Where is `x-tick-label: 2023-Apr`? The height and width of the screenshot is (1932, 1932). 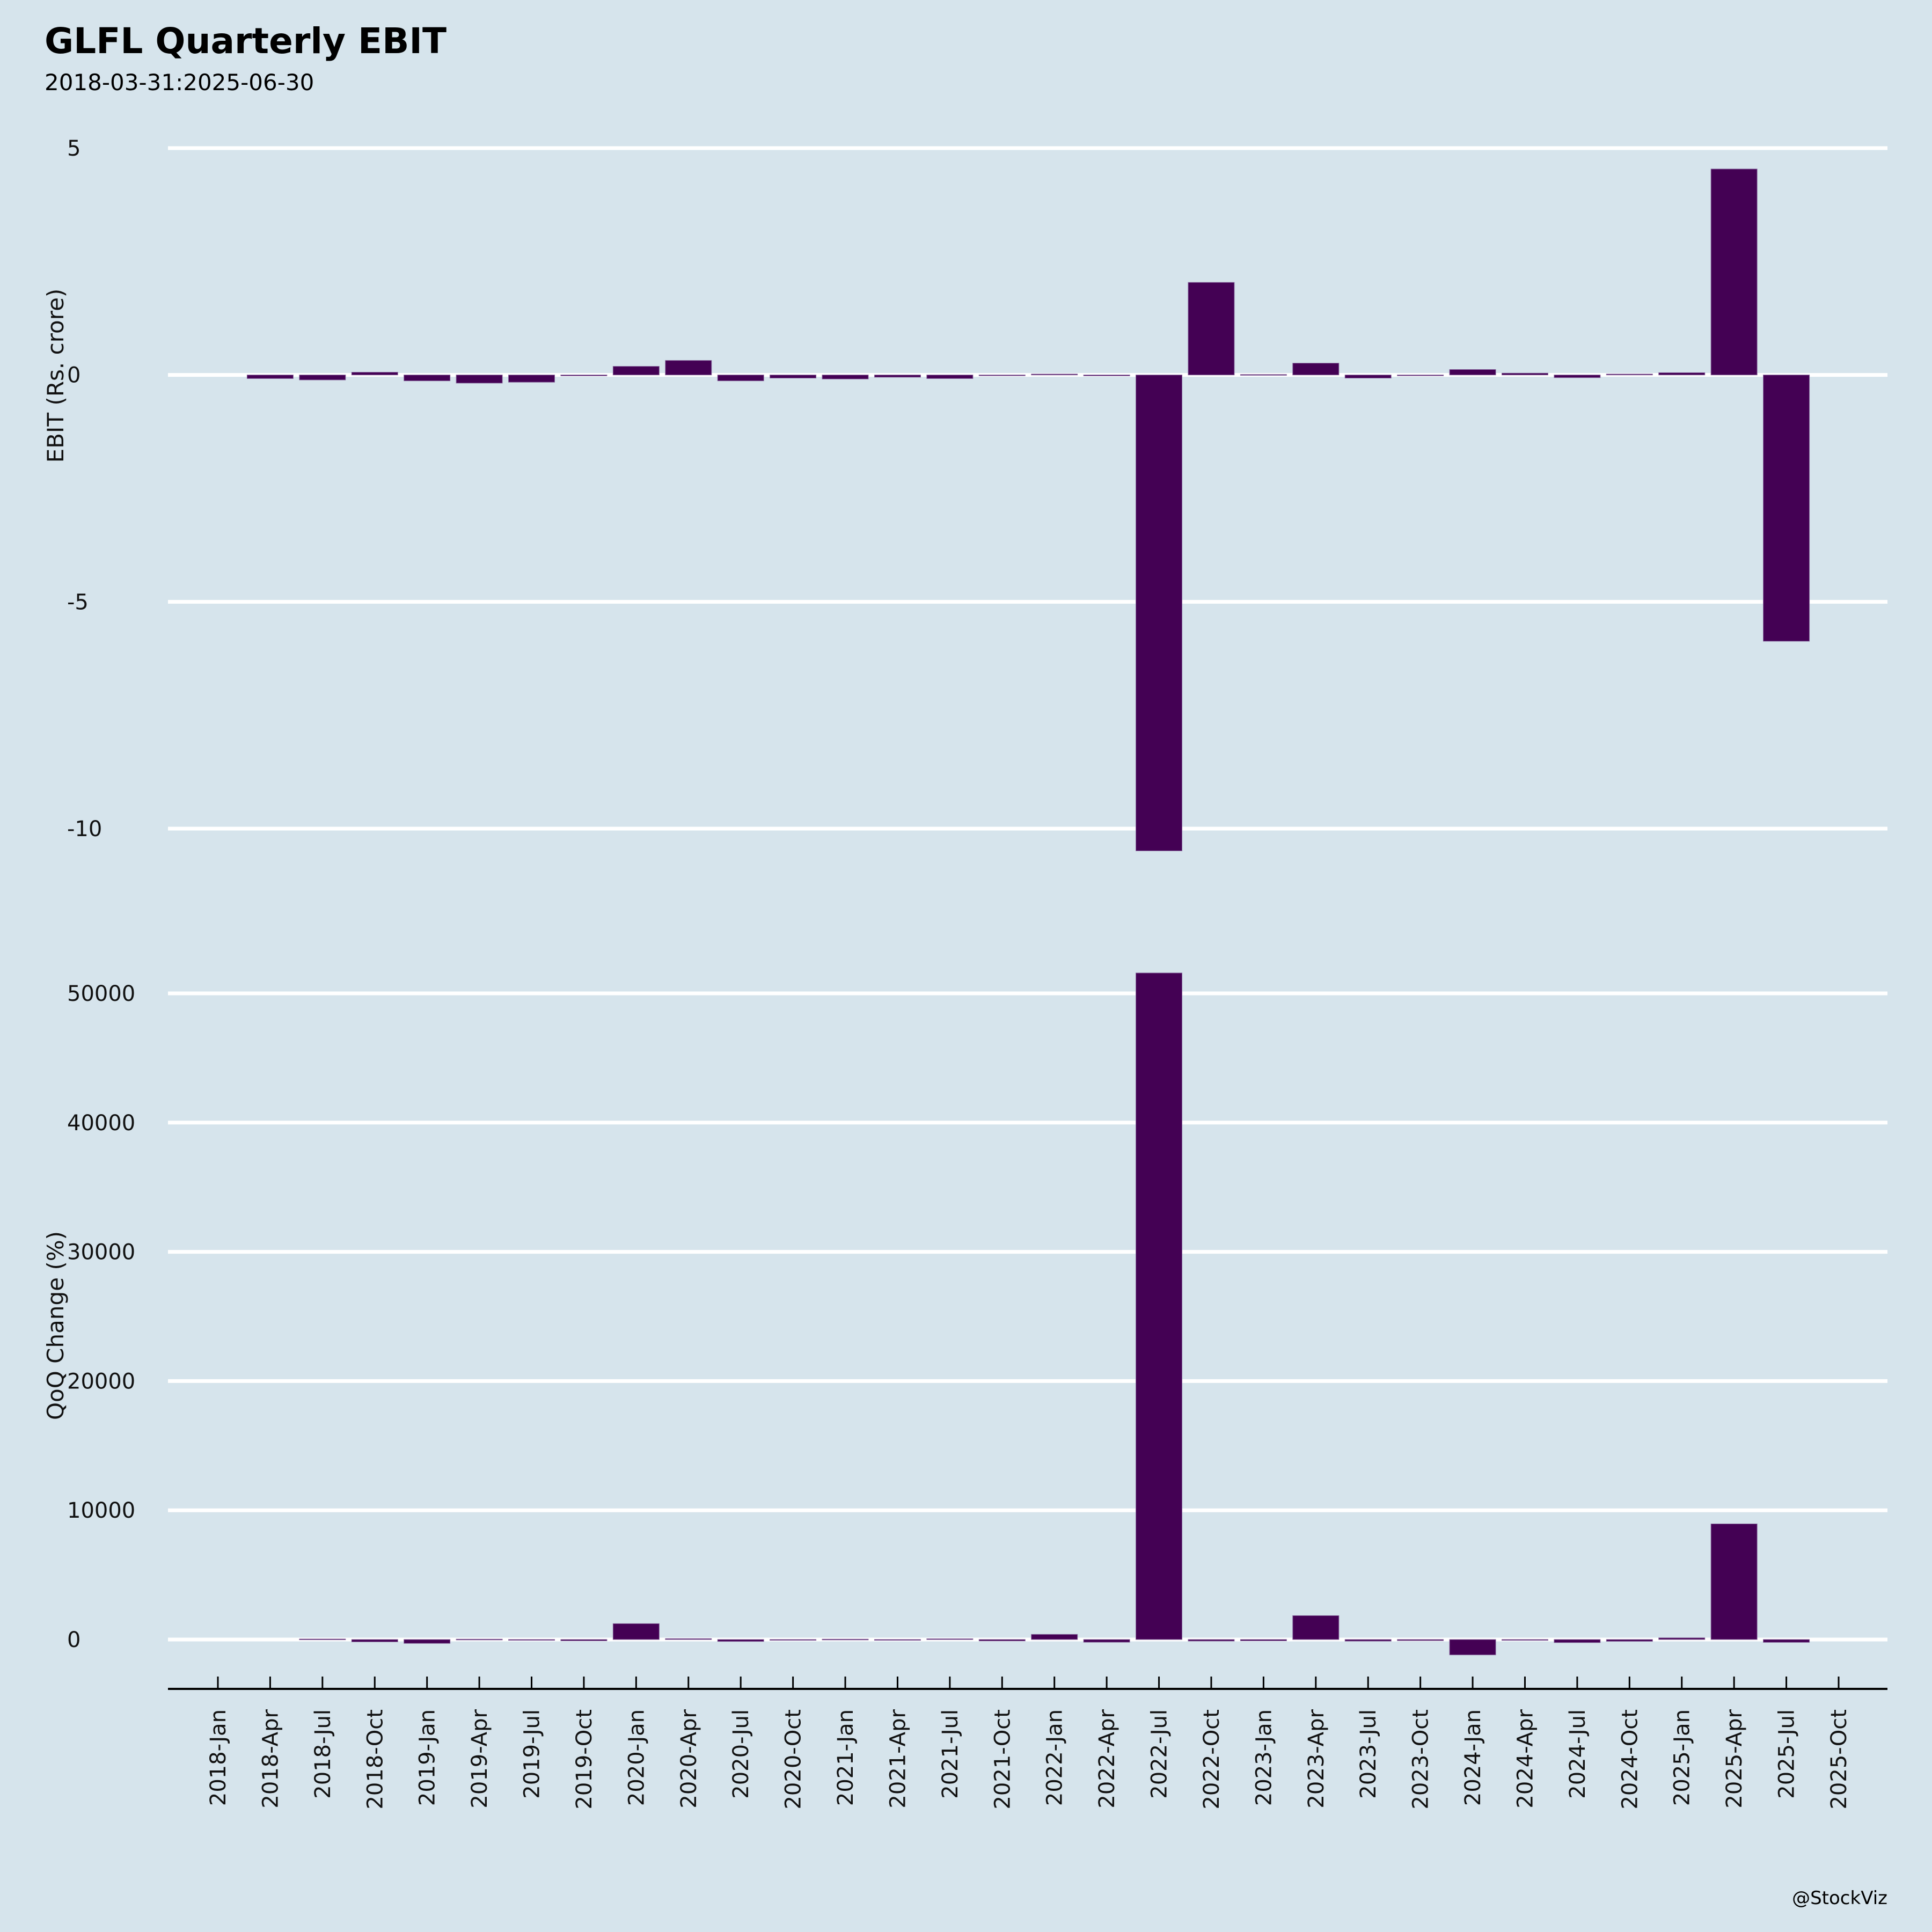
x-tick-label: 2023-Apr is located at coordinates (1316, 1758).